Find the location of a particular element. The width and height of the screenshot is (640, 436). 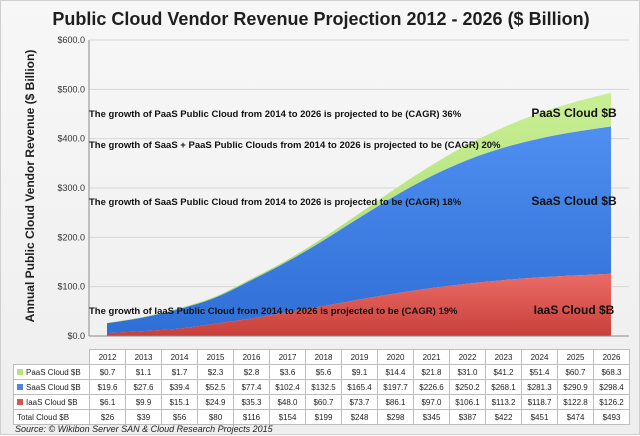

data-label: $199 is located at coordinates (323, 417).